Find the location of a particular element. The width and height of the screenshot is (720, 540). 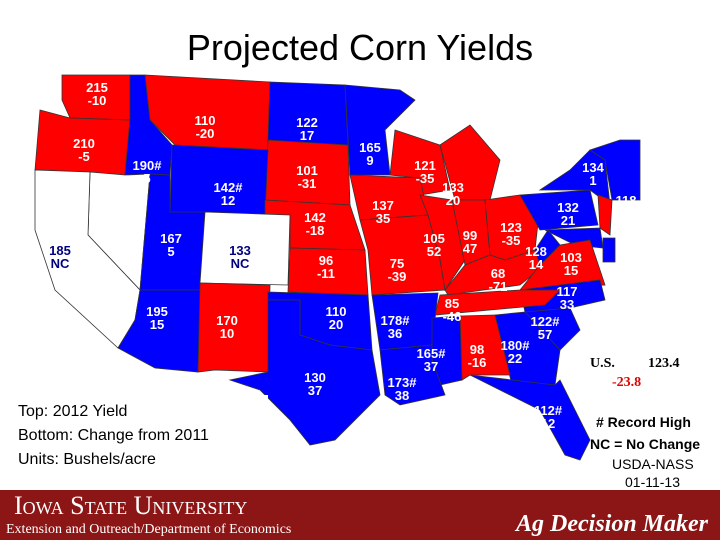

state-yield: 123 is located at coordinates (511, 227).